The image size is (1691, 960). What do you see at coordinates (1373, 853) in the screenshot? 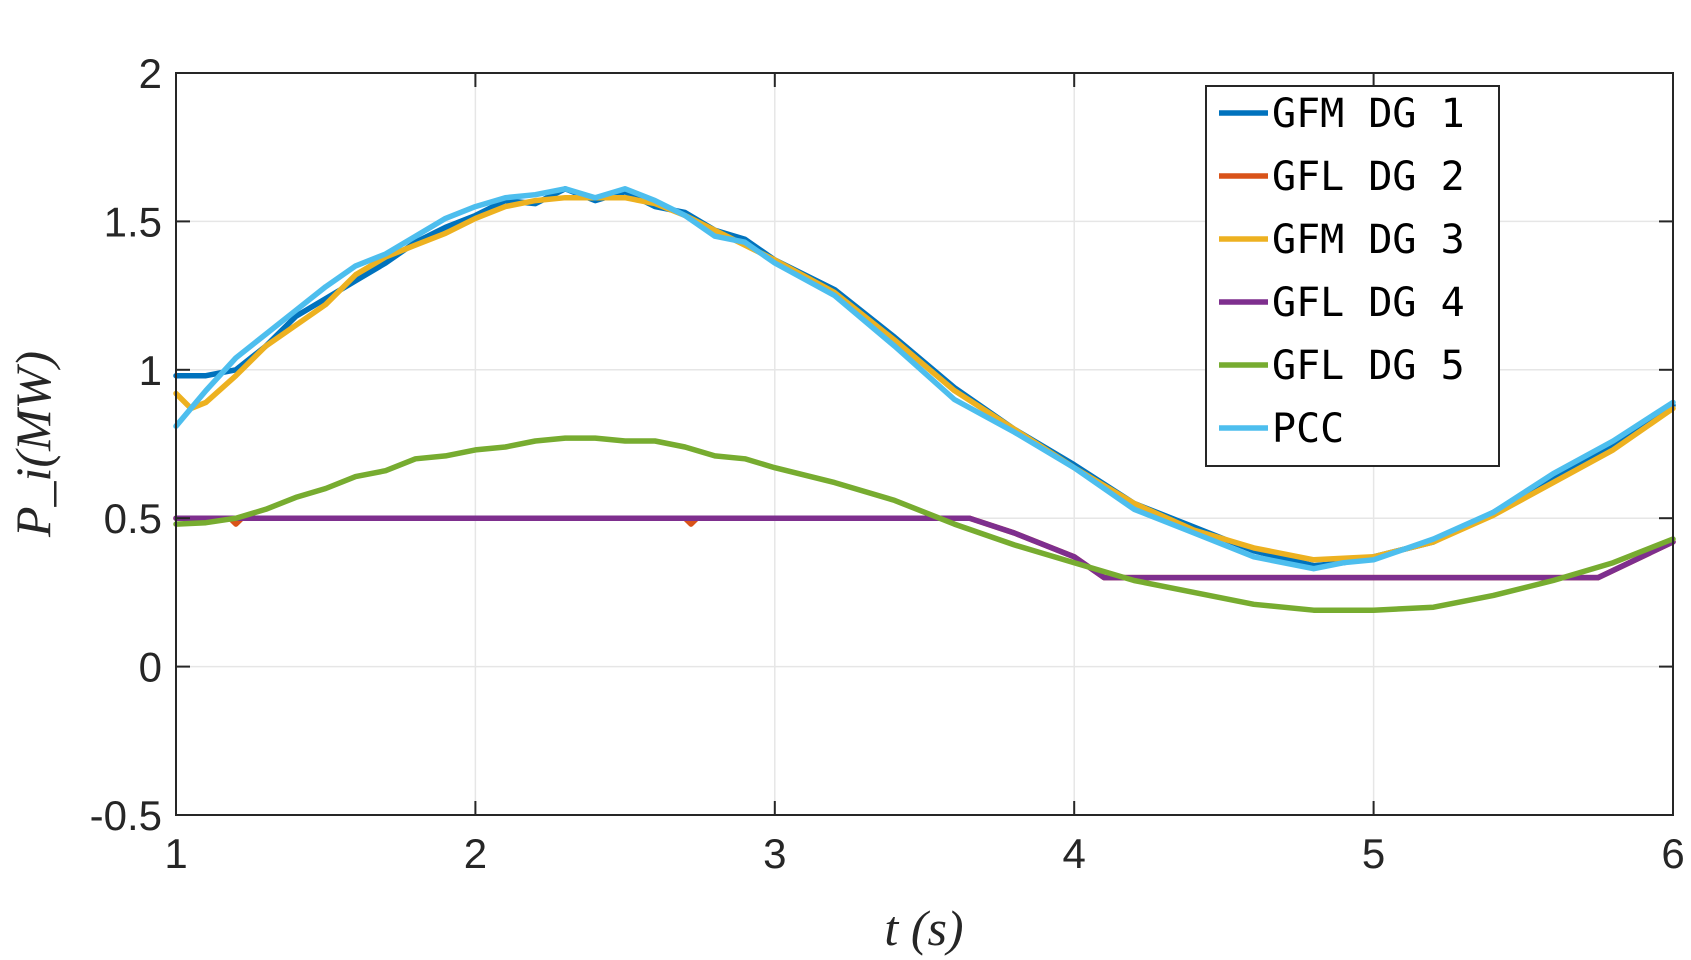
I see `x-tick-label: 5` at bounding box center [1373, 853].